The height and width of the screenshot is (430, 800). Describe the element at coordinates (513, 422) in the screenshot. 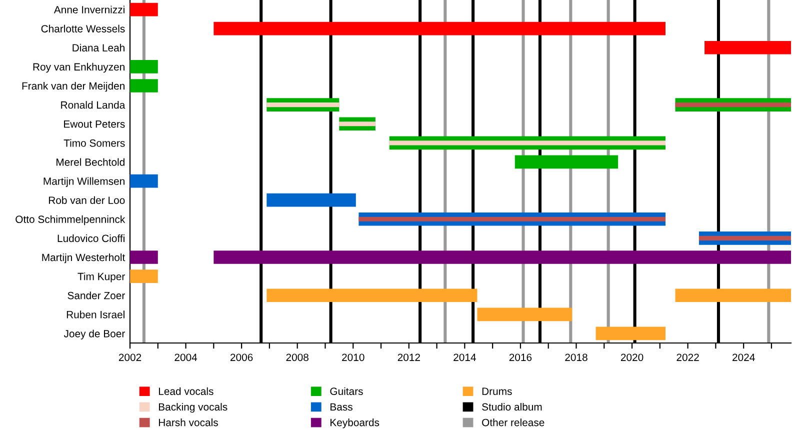

I see `legend-label: Other release` at that location.